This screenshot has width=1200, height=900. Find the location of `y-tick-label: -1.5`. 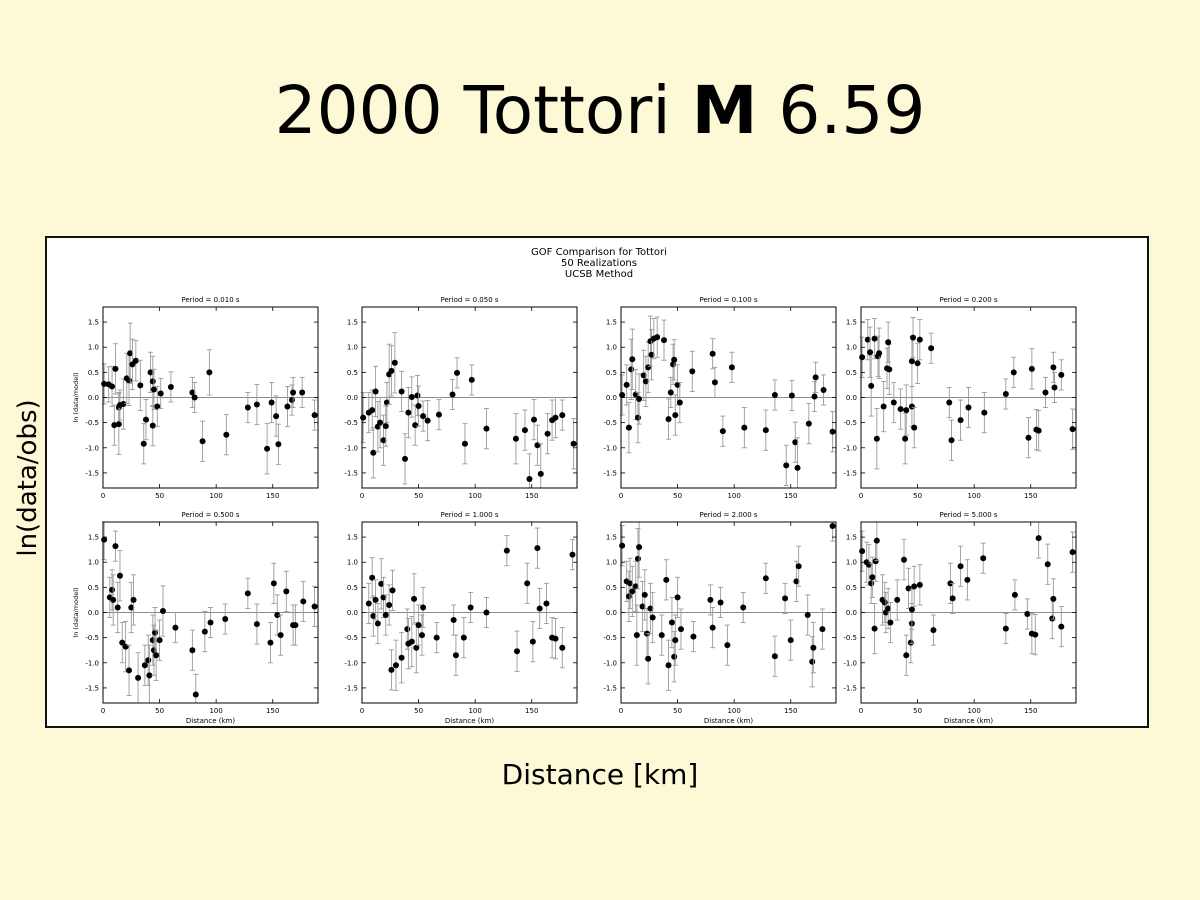

y-tick-label: -1.5 is located at coordinates (351, 688).